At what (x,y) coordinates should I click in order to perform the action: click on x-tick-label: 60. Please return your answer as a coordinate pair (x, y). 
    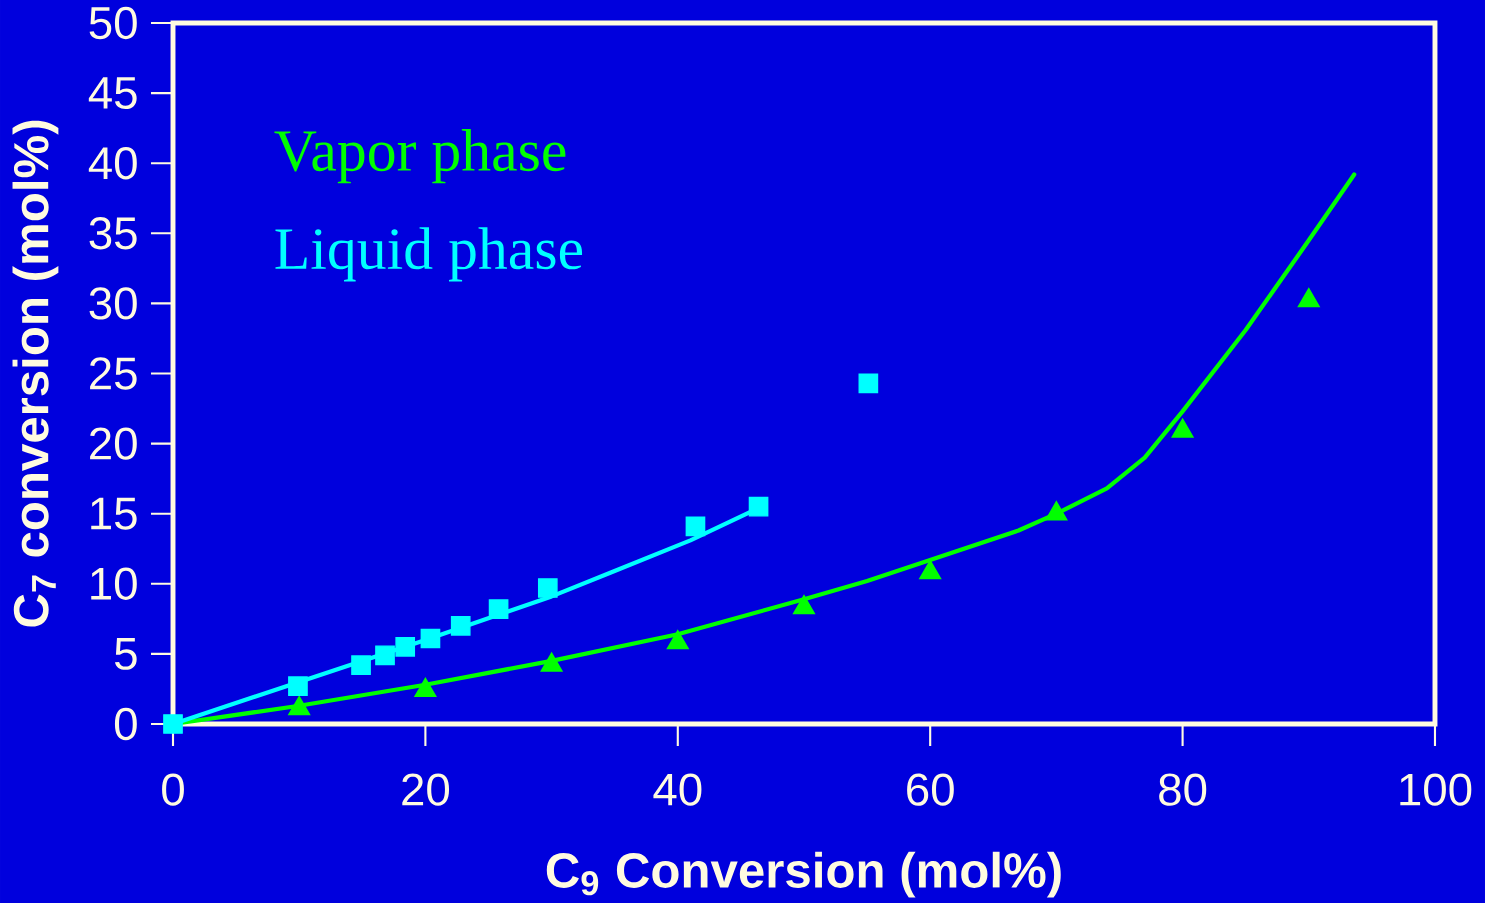
    Looking at the image, I should click on (930, 789).